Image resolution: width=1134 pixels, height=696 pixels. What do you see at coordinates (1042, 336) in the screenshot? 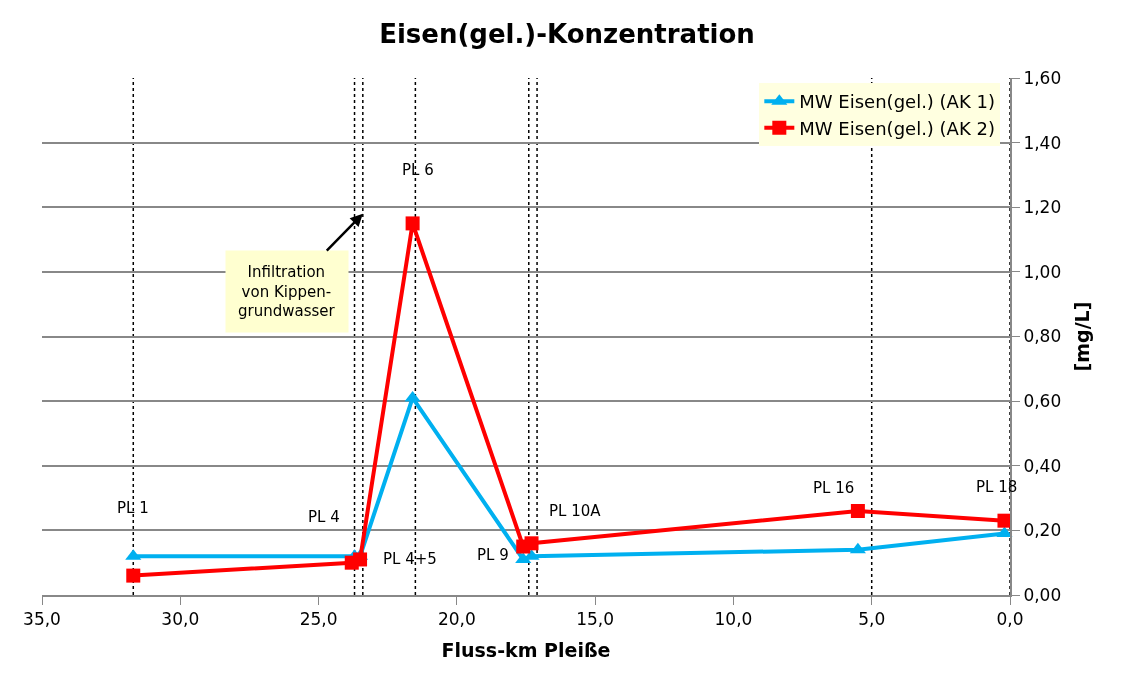
I see `y-tick-label: 0,80` at bounding box center [1042, 336].